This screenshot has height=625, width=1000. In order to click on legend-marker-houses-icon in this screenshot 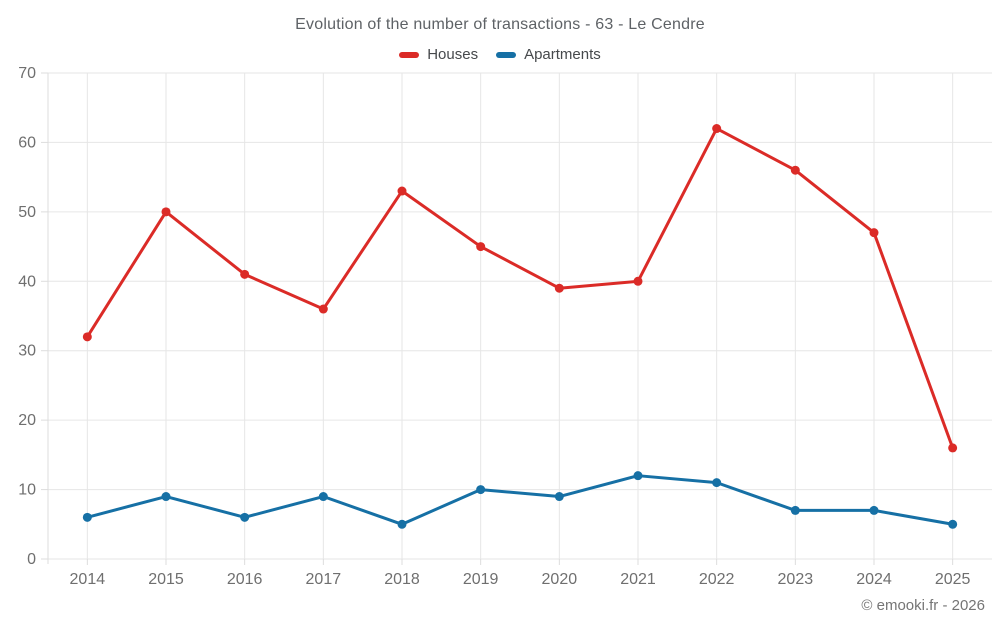, I will do `click(409, 54)`.